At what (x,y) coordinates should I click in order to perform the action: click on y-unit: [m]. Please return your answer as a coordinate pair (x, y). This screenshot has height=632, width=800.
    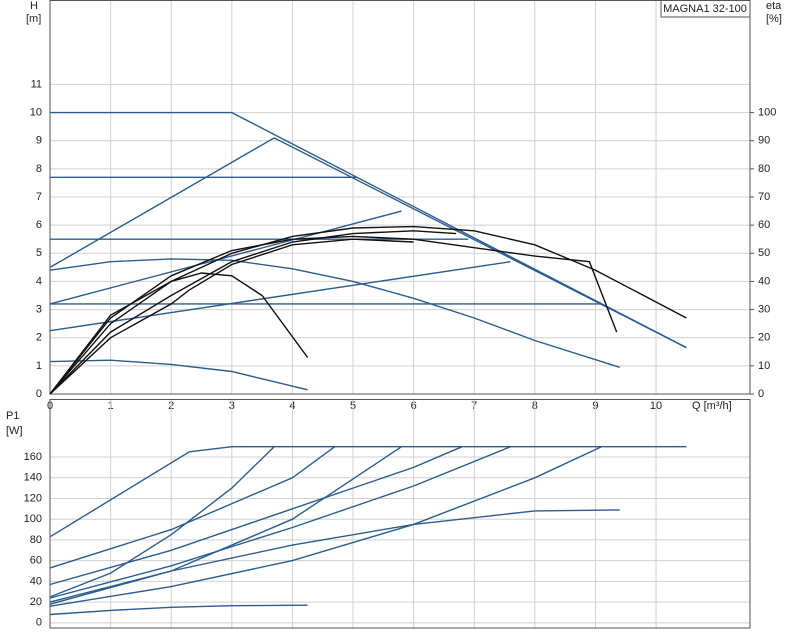
    Looking at the image, I should click on (33, 19).